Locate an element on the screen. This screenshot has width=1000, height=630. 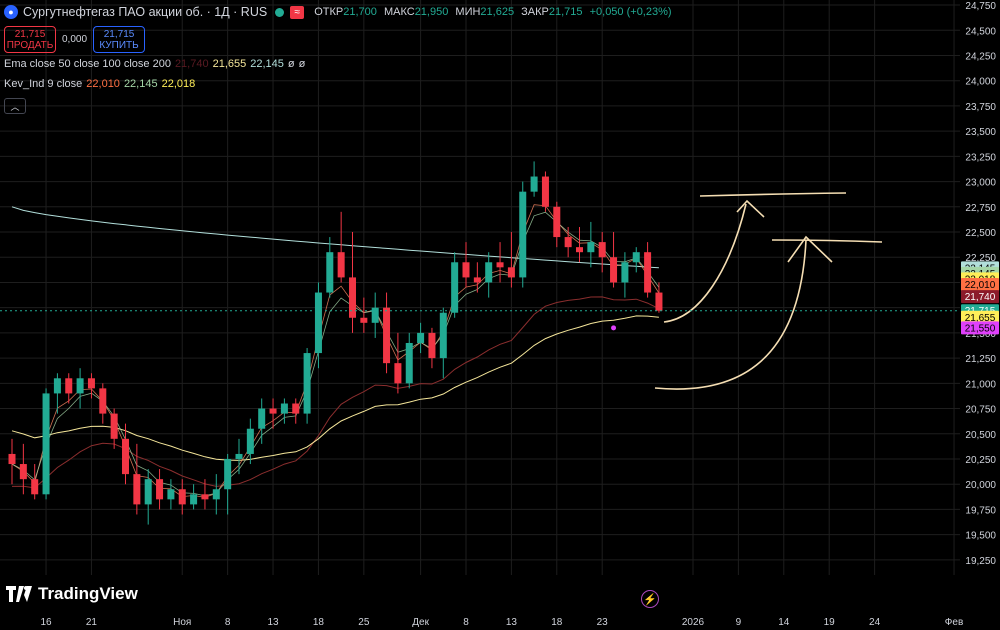
indicator-kev: Kev_Ind 9 close 22,010 22,145 22,018 is located at coordinates (101, 84).